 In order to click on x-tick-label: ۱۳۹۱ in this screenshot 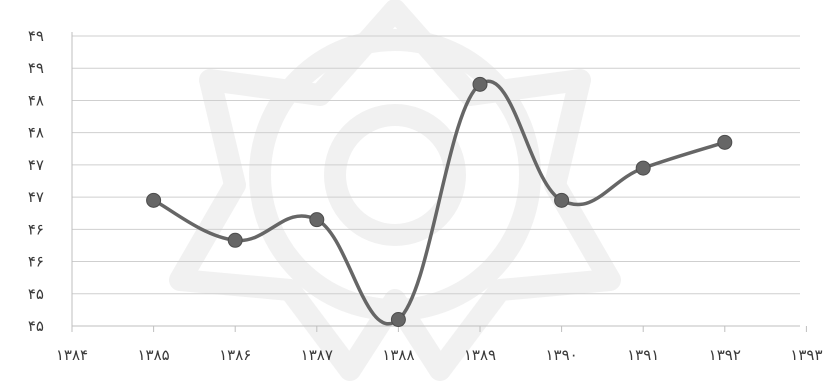, I will do `click(643, 355)`.